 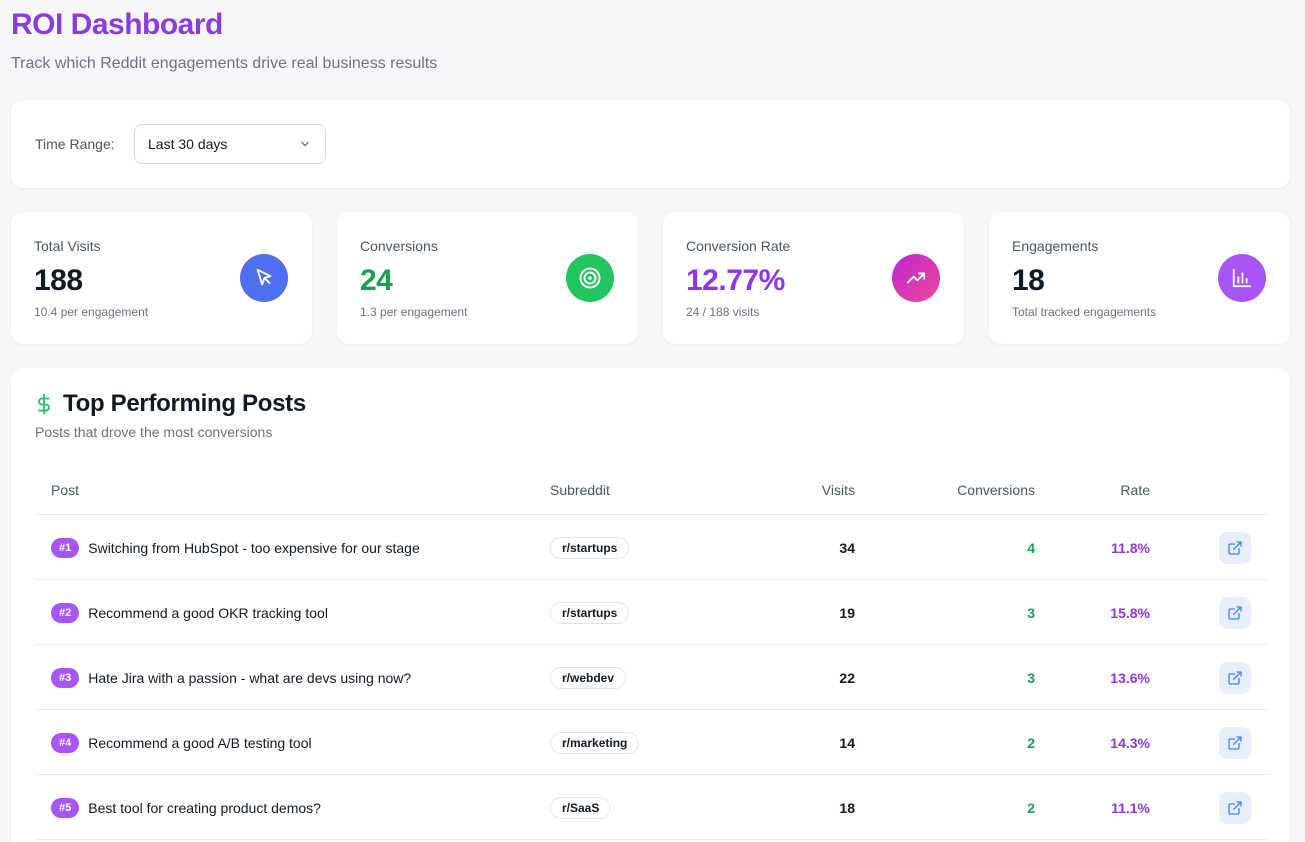 I want to click on visits-value: 22, so click(x=847, y=677).